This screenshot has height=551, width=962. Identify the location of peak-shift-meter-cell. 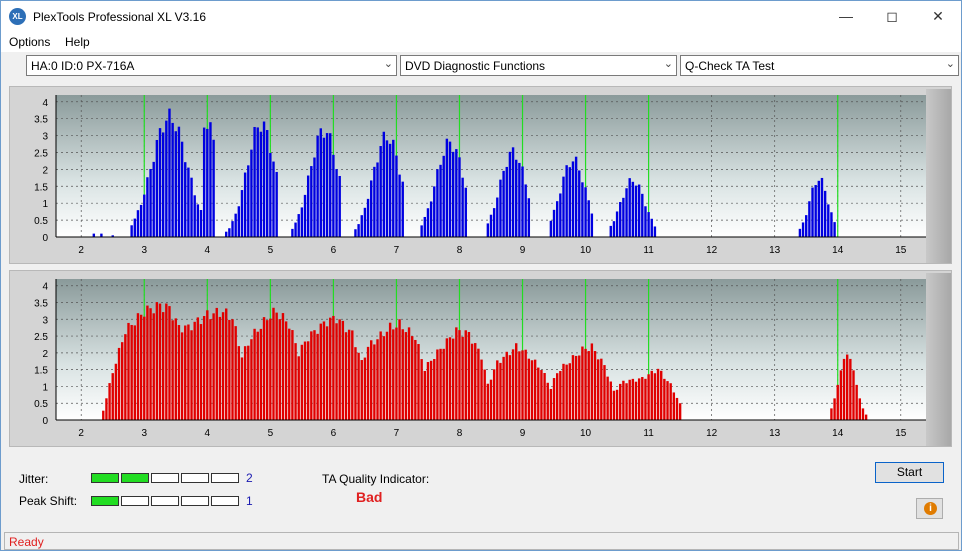
(225, 501).